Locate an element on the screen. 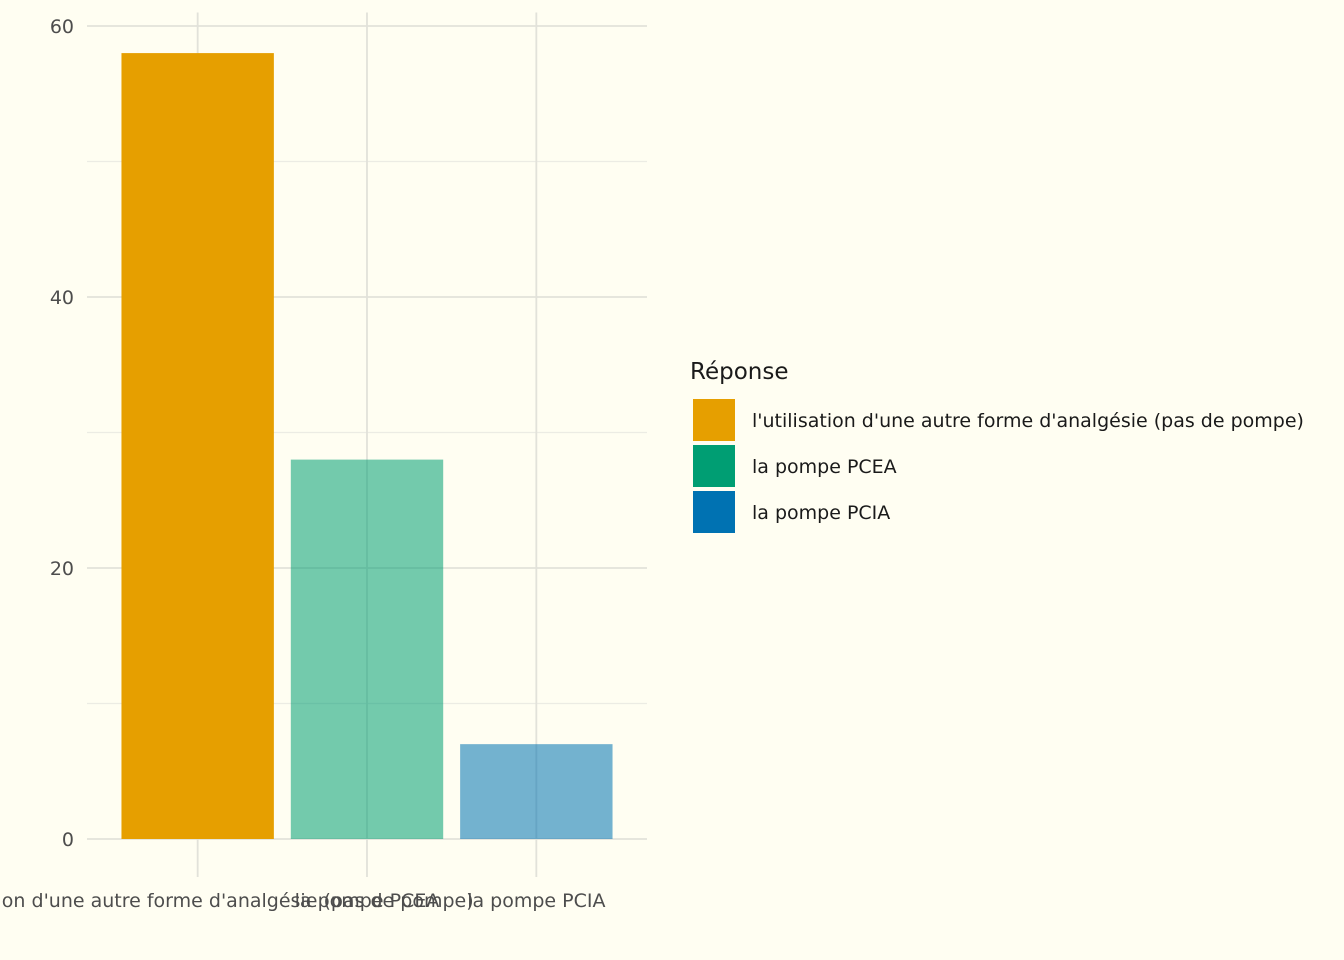 The image size is (1344, 960). y-tick-label: 40 is located at coordinates (62, 298).